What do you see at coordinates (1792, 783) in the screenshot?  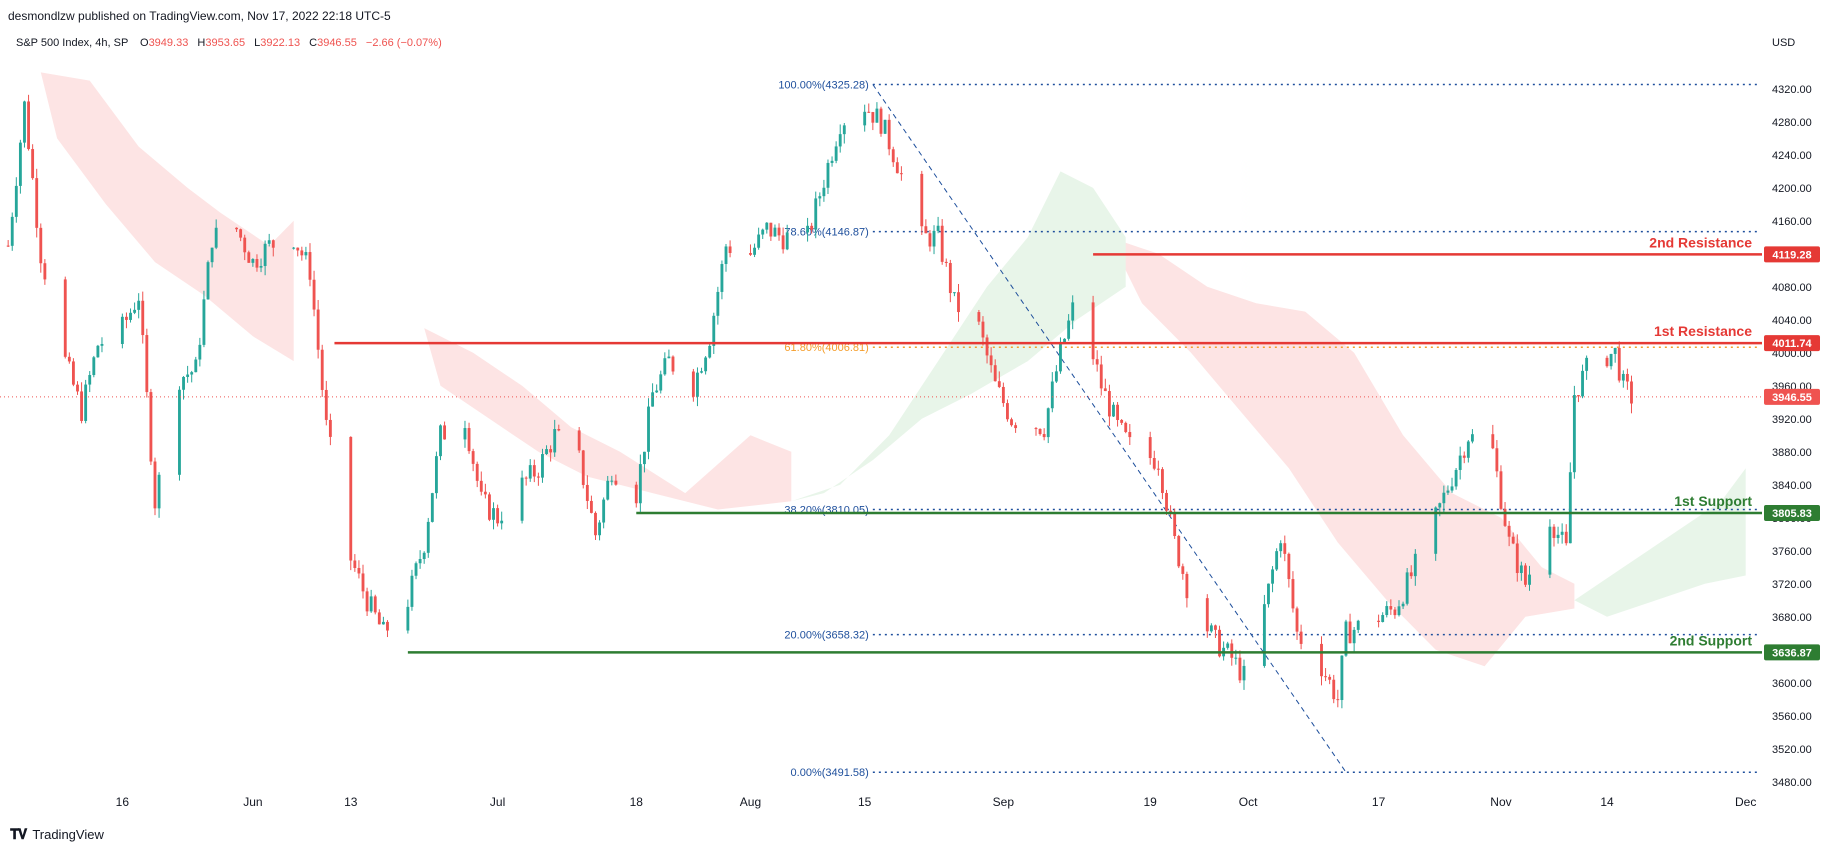 I see `price-tick-label: 3480.00` at bounding box center [1792, 783].